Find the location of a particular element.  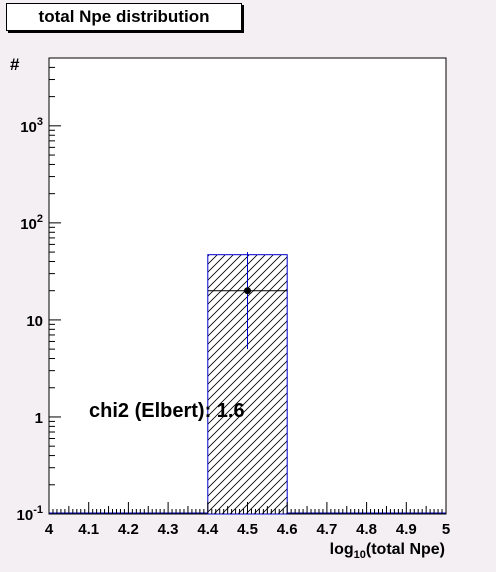

x-tick-label: 4.7 is located at coordinates (326, 529).